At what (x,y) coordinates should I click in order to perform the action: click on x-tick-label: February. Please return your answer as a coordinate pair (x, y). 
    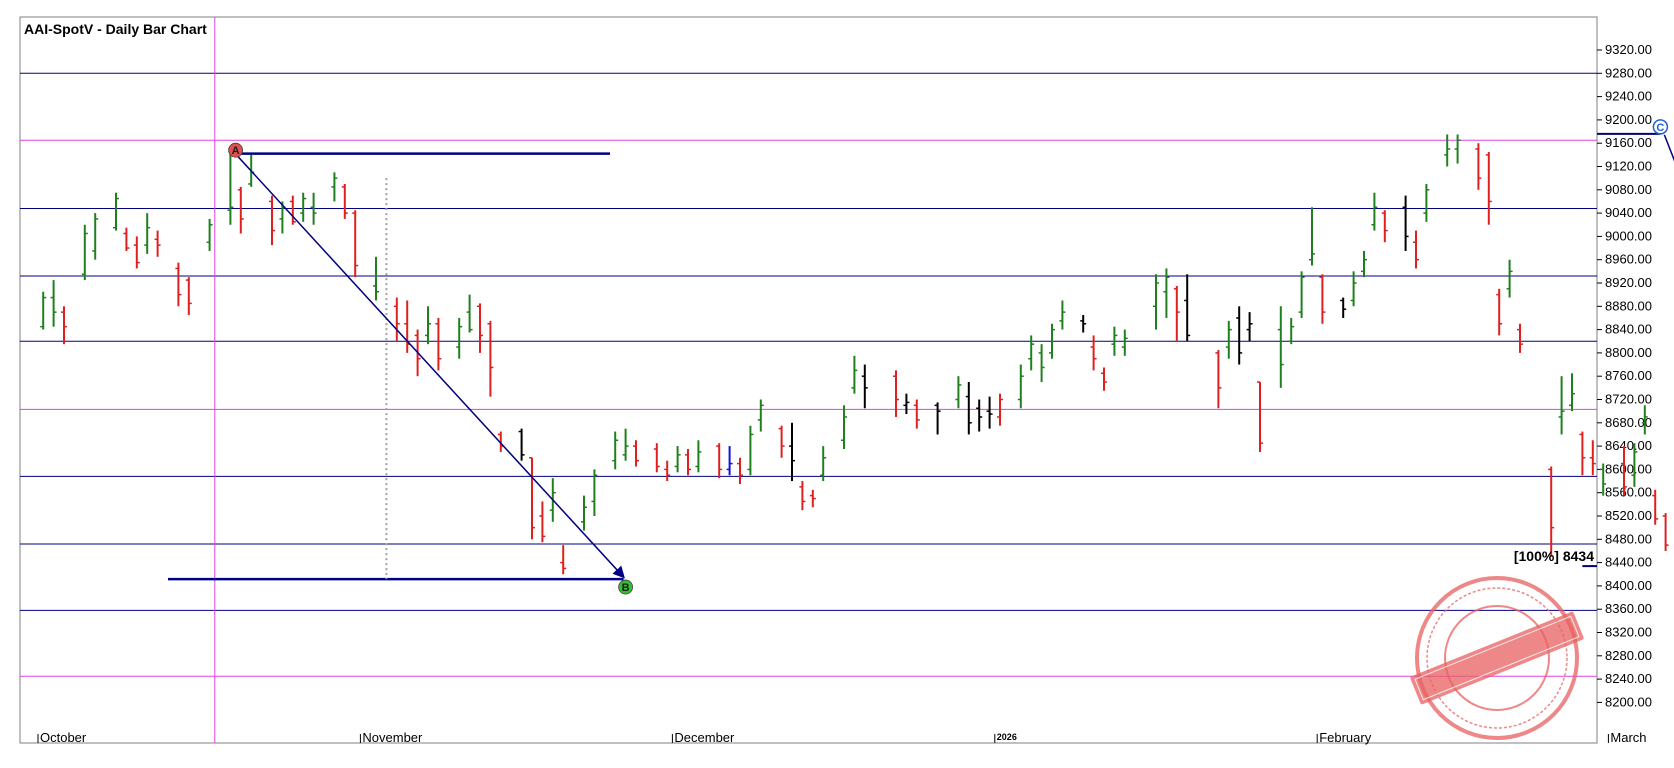
    Looking at the image, I should click on (1345, 737).